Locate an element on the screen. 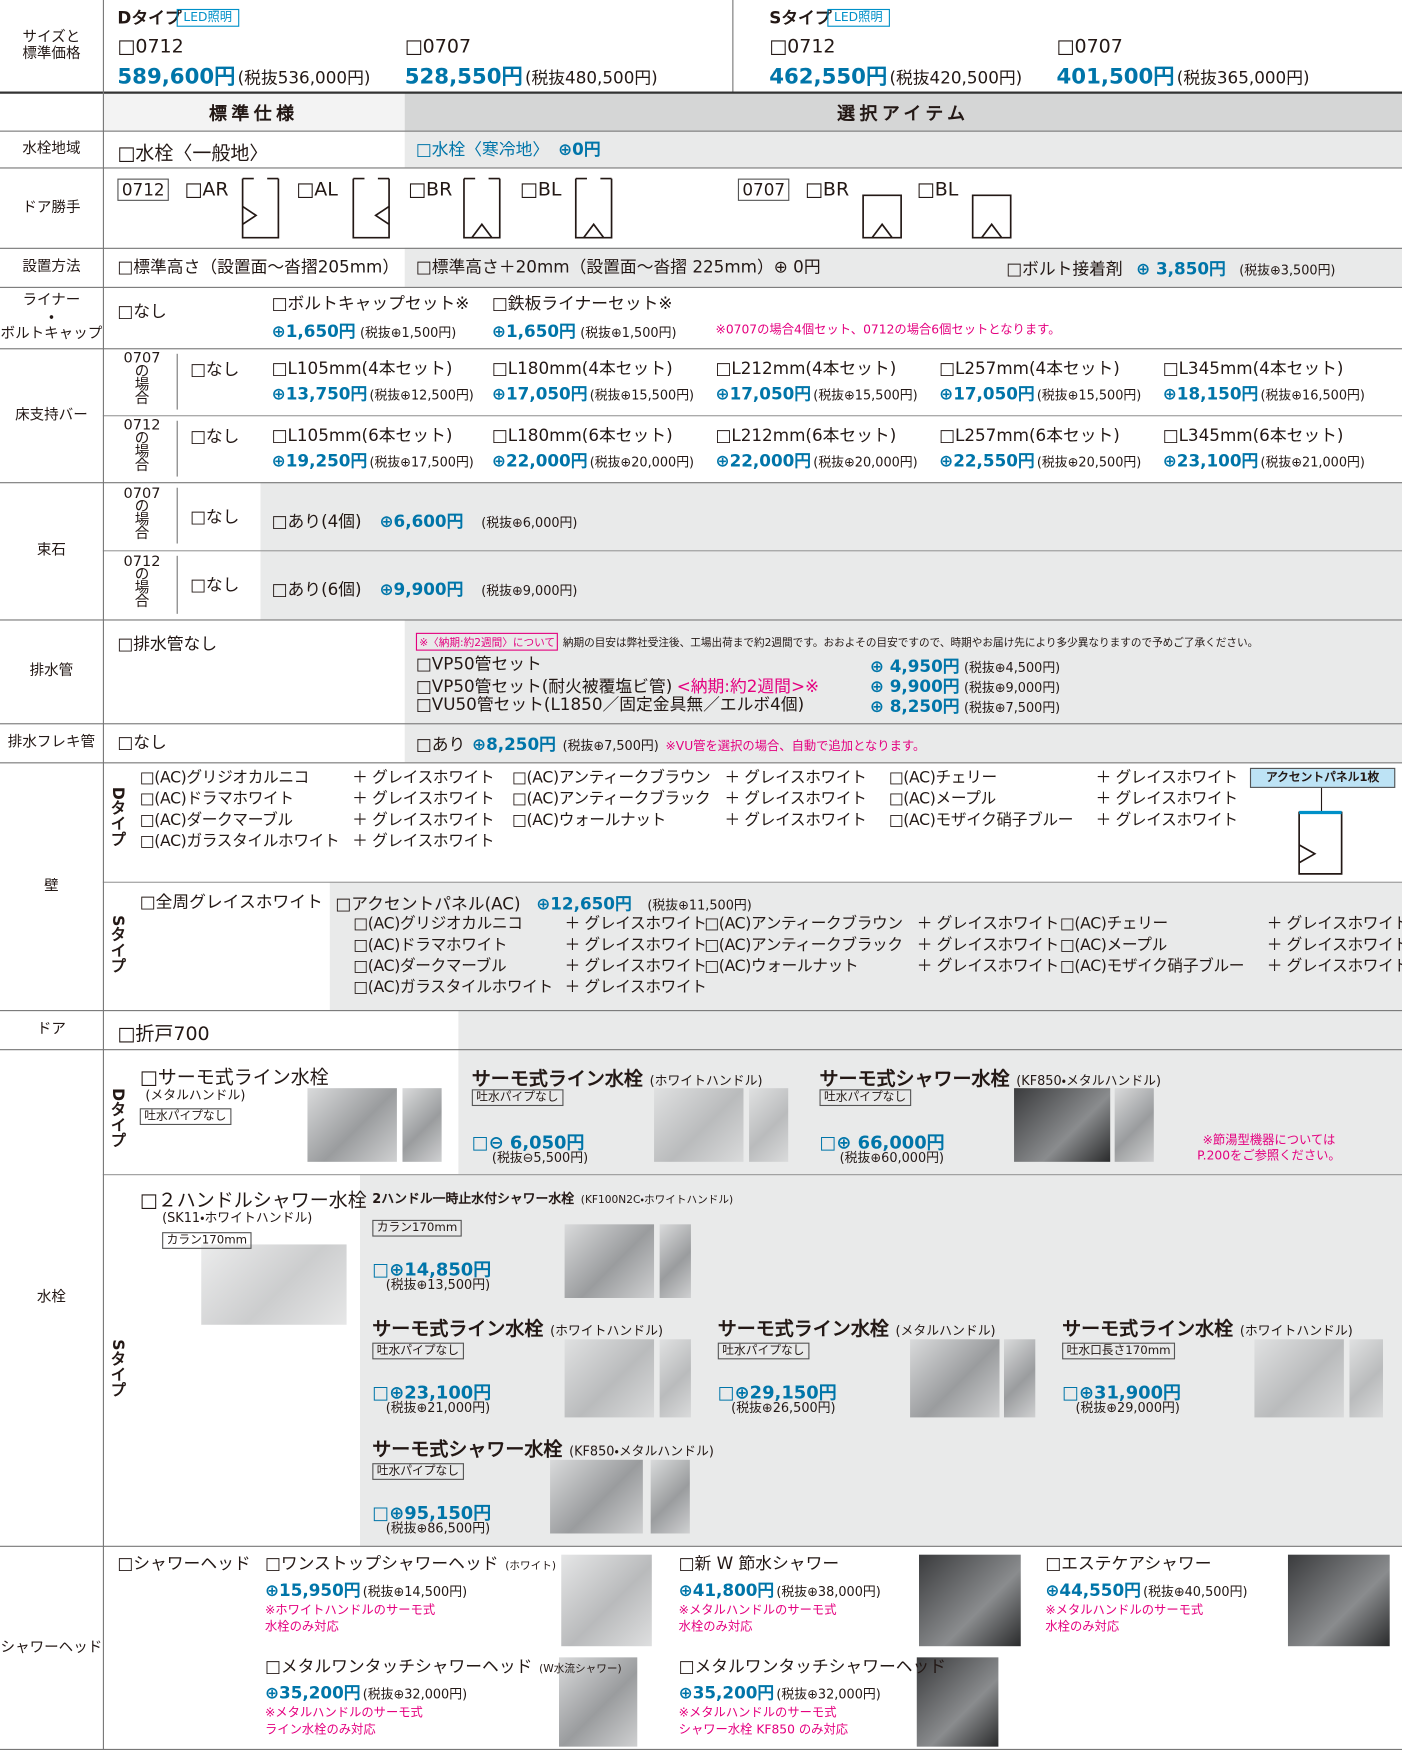 Image resolution: width=1402 pixels, height=1750 pixels. row-label: 排水フレキ管 is located at coordinates (51, 743).